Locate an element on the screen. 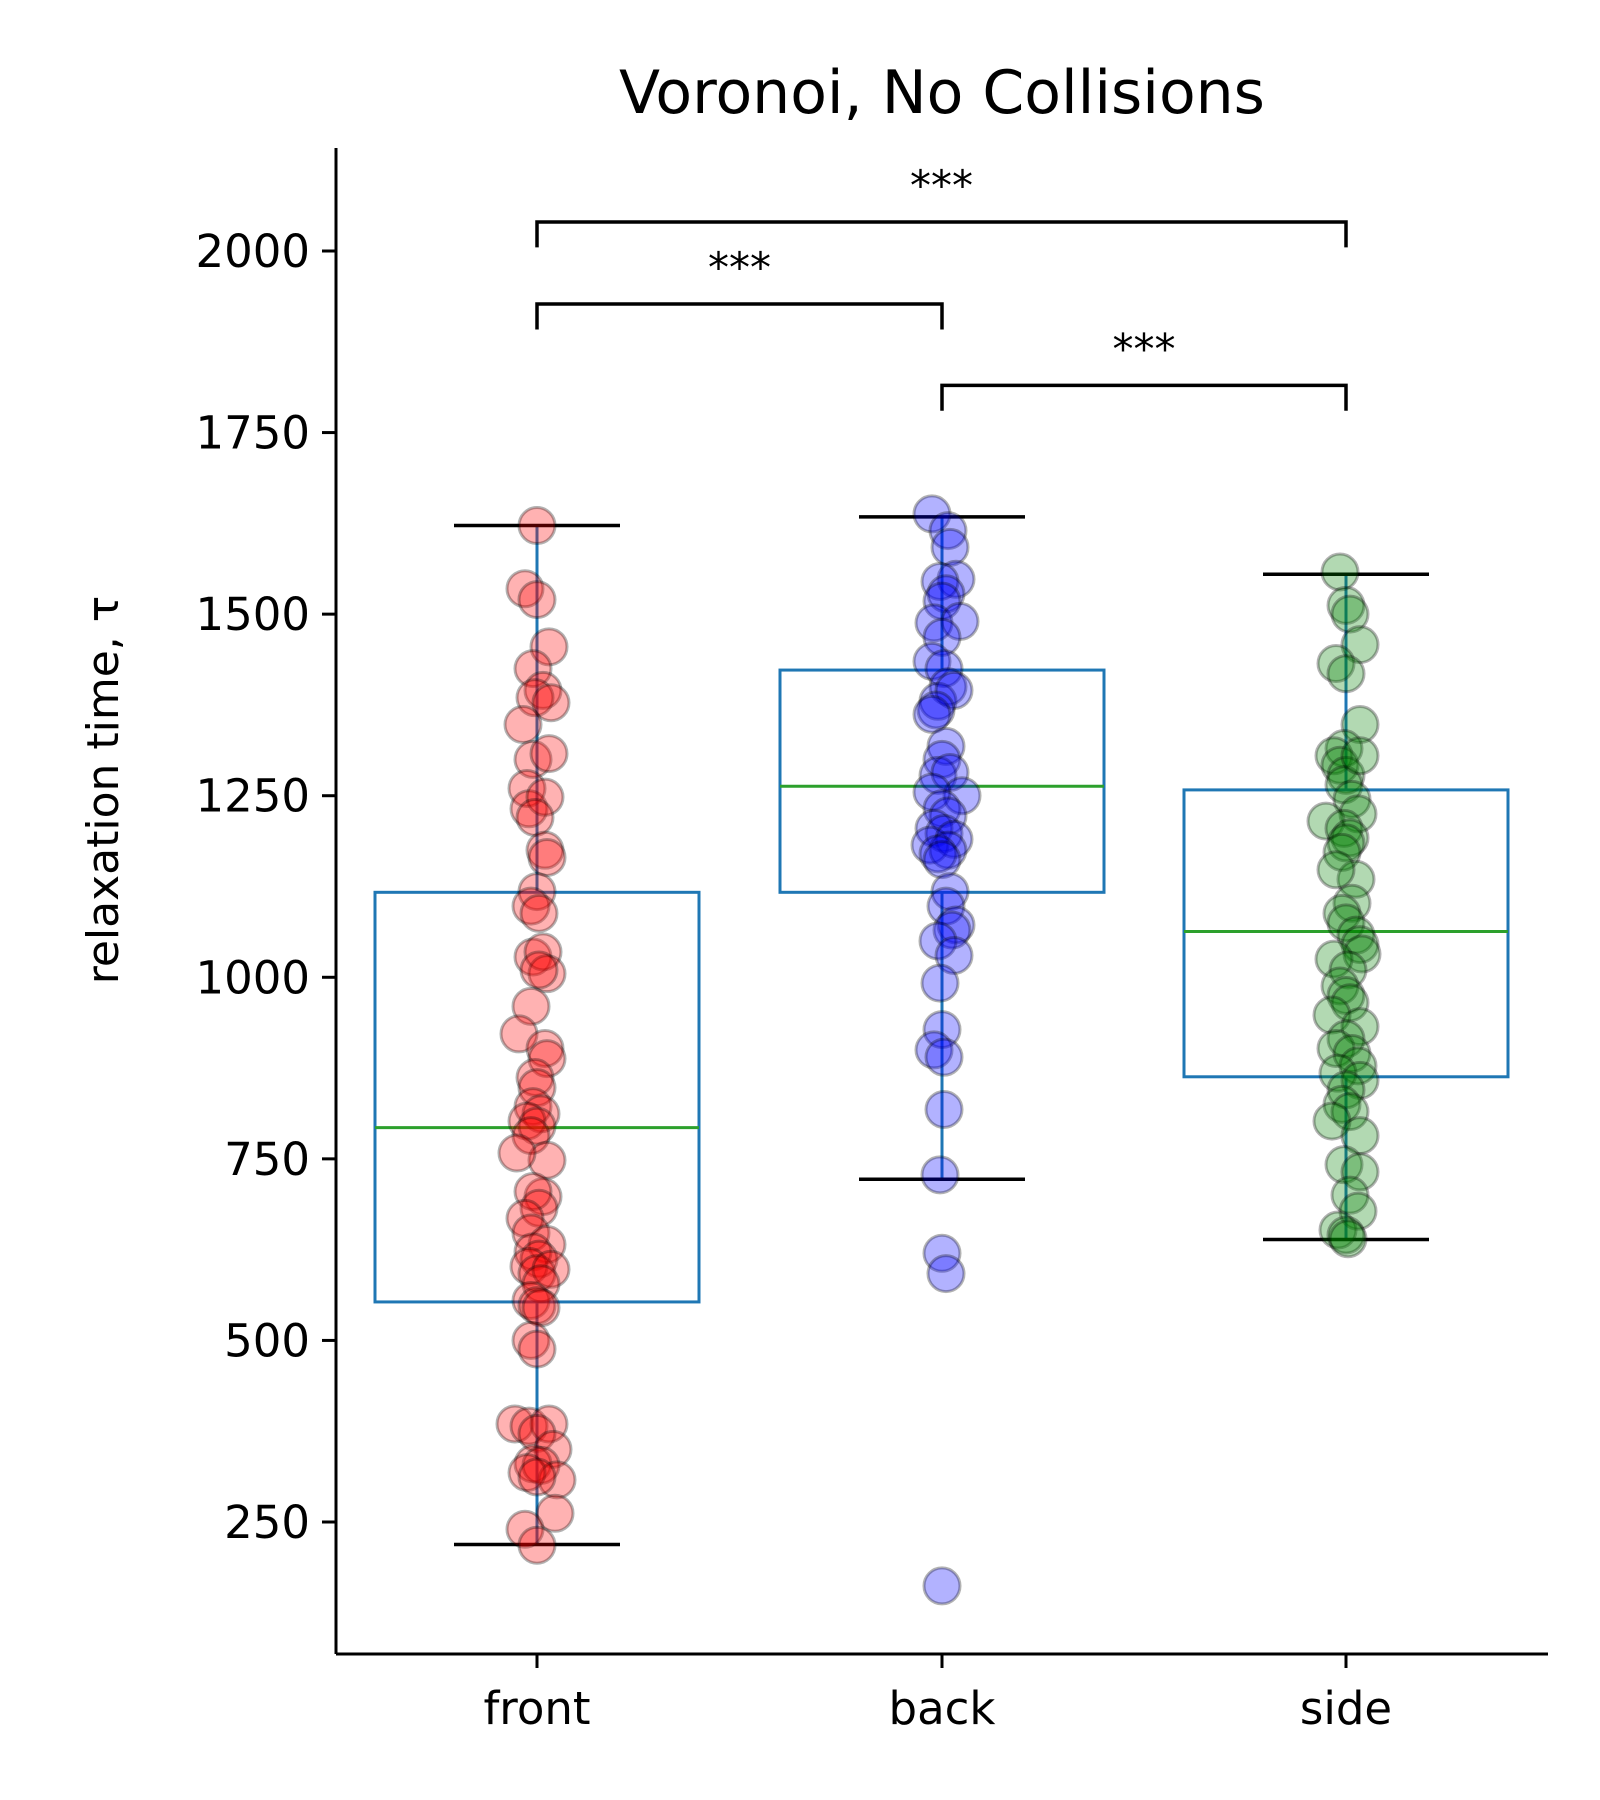  significance-front-side: *** is located at coordinates (941, 204).